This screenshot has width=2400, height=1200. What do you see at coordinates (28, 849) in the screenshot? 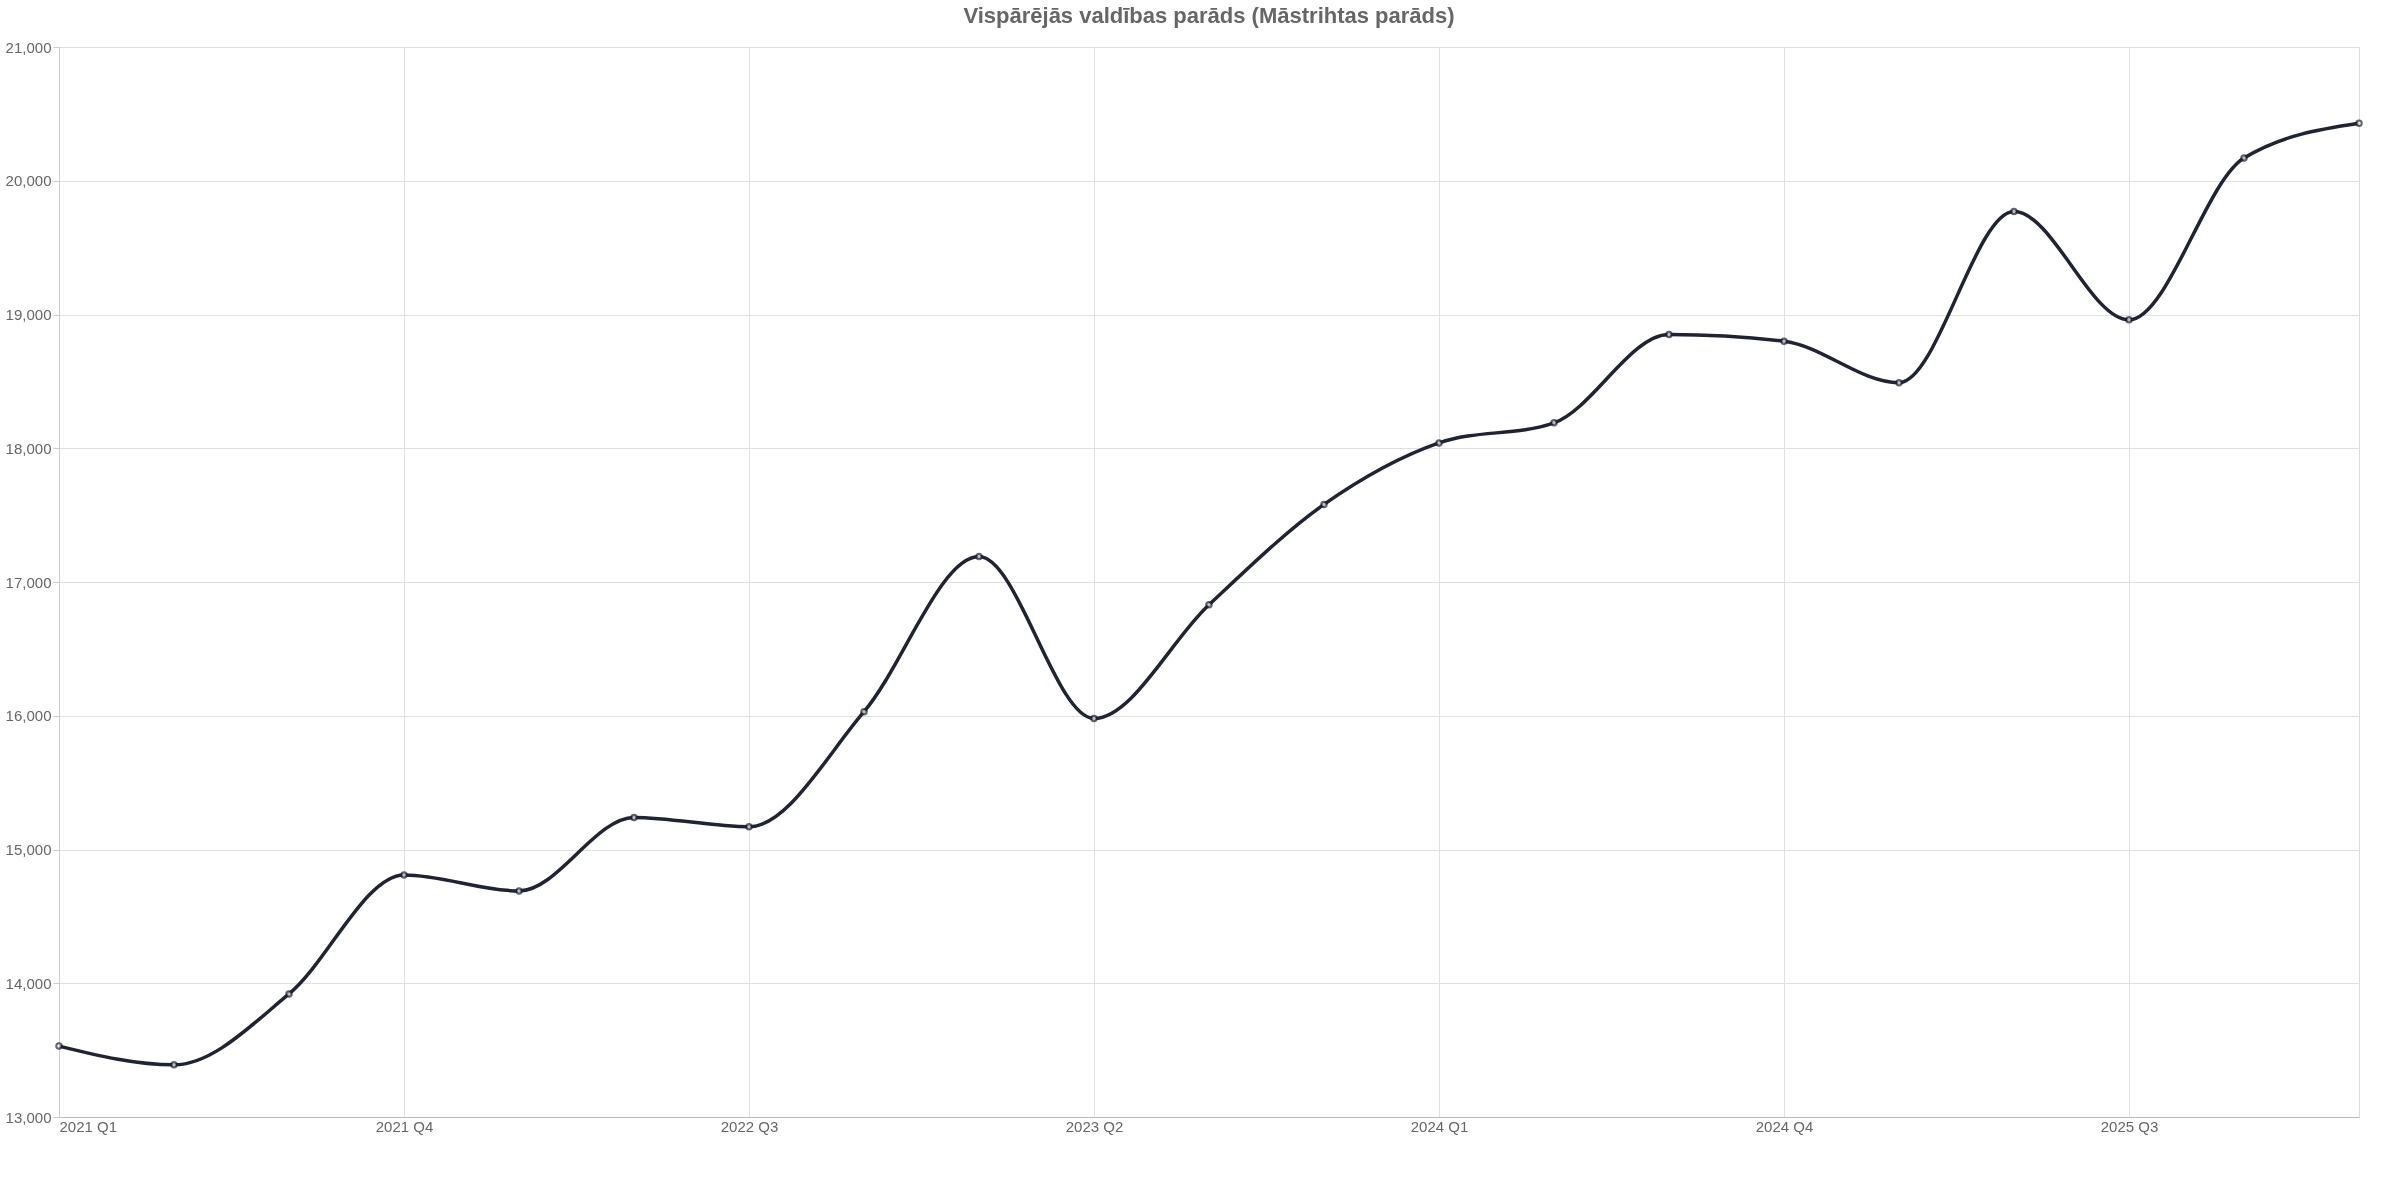
I see `y-tick-label: 15,000` at bounding box center [28, 849].